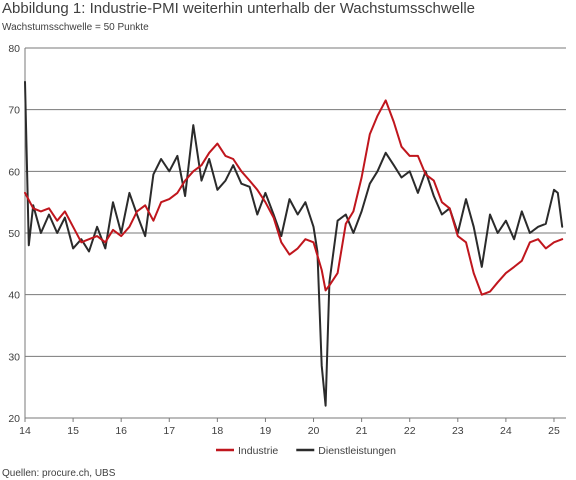 Image resolution: width=576 pixels, height=480 pixels. What do you see at coordinates (314, 431) in the screenshot?
I see `x-tick-label: 20` at bounding box center [314, 431].